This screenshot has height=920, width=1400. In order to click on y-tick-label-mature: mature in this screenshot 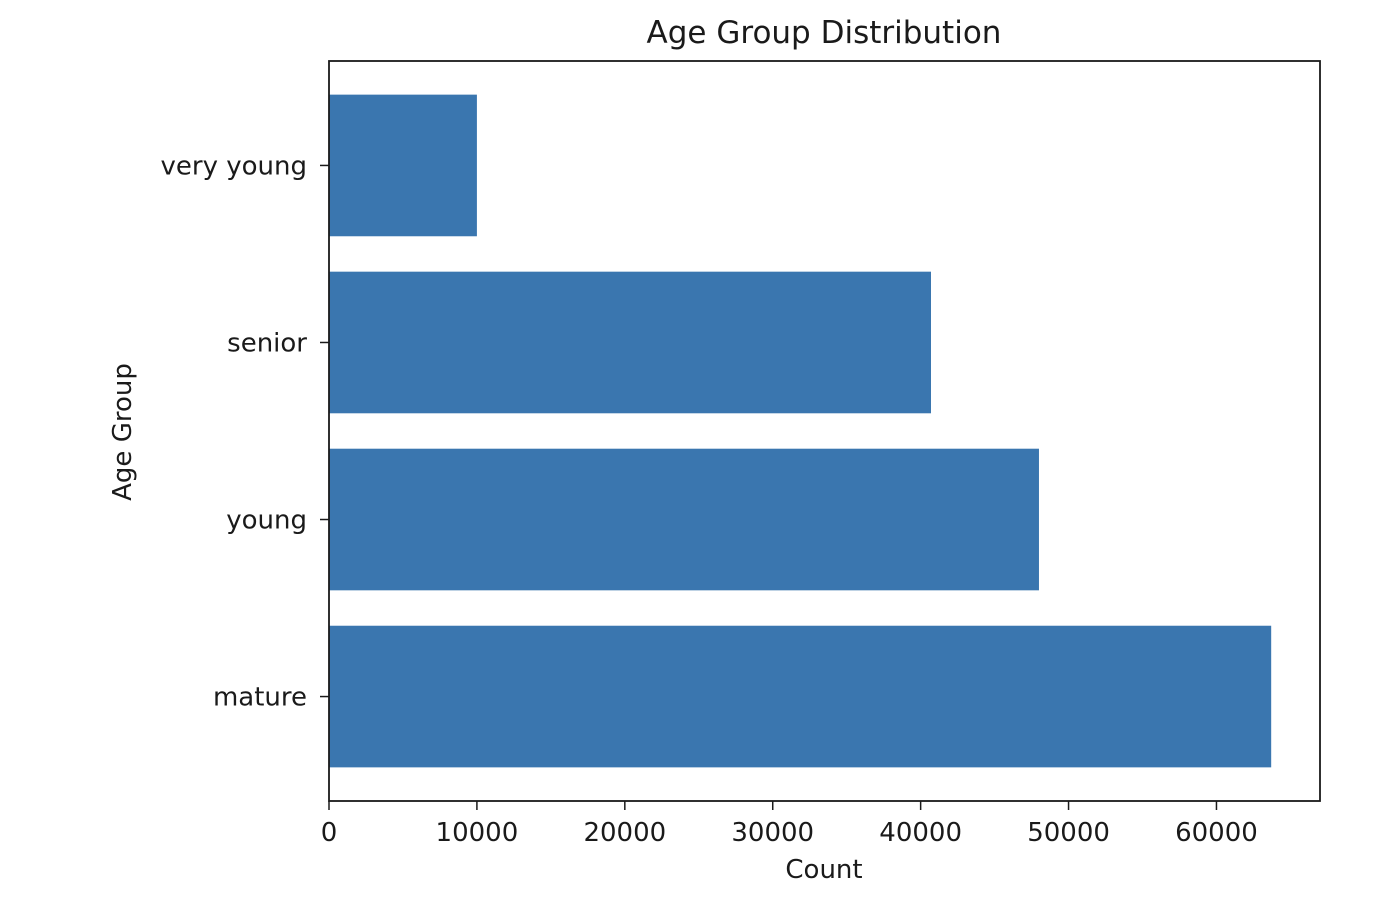, I will do `click(260, 698)`.